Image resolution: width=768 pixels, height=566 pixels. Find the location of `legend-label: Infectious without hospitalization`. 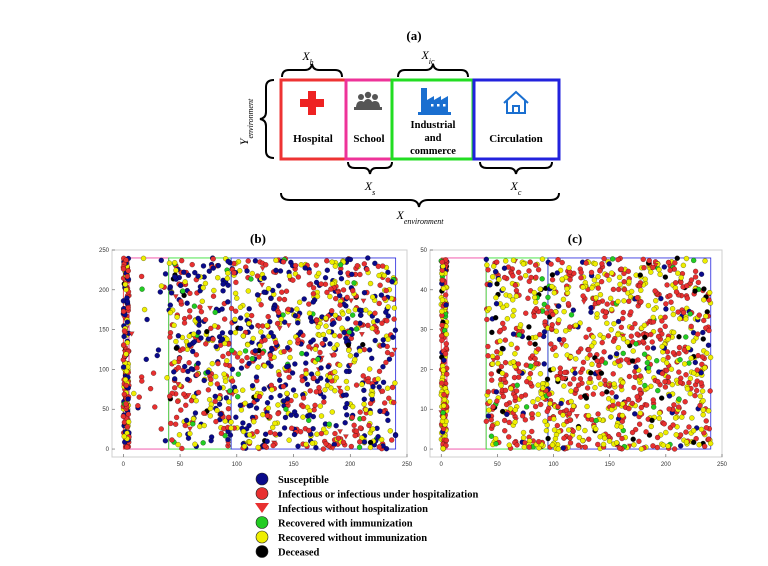

legend-label: Infectious without hospitalization is located at coordinates (353, 509).